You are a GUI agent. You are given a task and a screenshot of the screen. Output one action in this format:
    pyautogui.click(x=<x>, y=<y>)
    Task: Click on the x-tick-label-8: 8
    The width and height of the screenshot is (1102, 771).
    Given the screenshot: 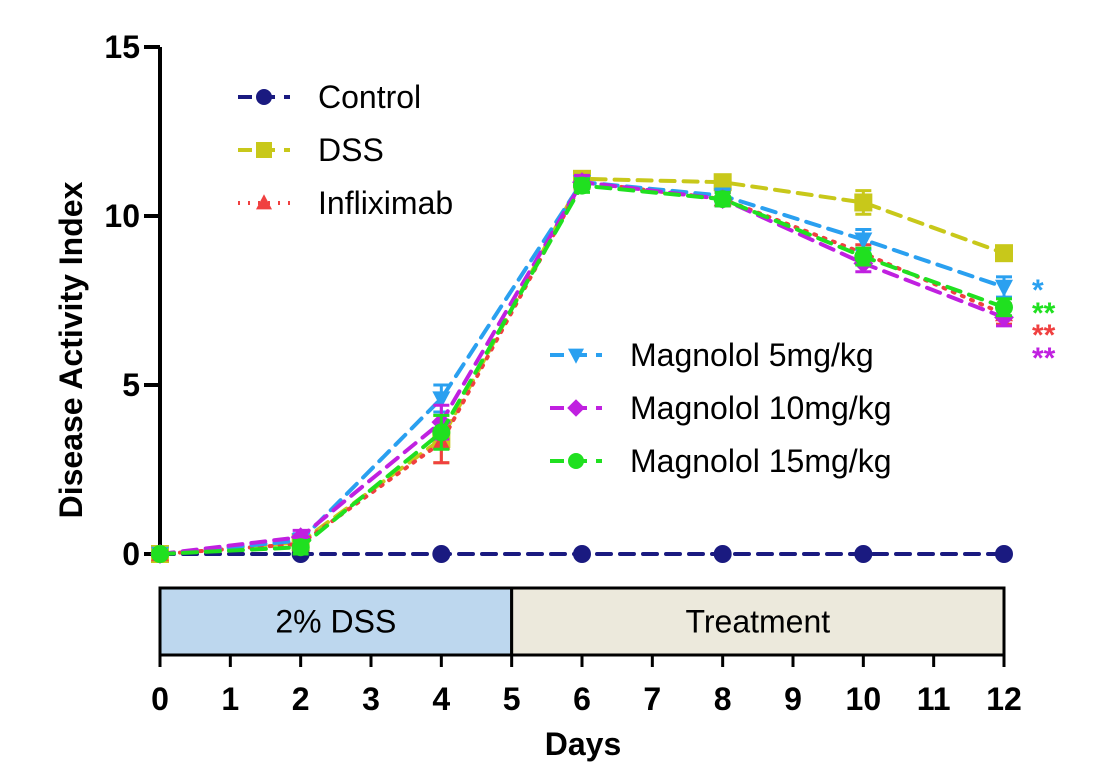 What is the action you would take?
    pyautogui.click(x=723, y=699)
    